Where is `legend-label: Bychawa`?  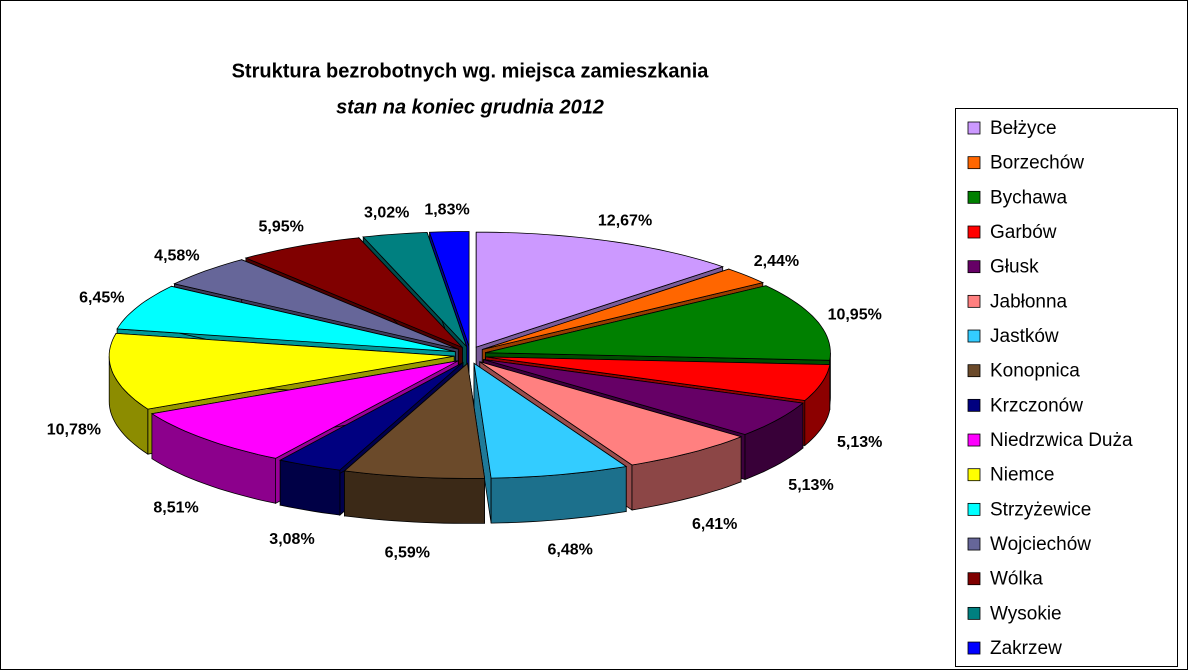
legend-label: Bychawa is located at coordinates (1029, 197).